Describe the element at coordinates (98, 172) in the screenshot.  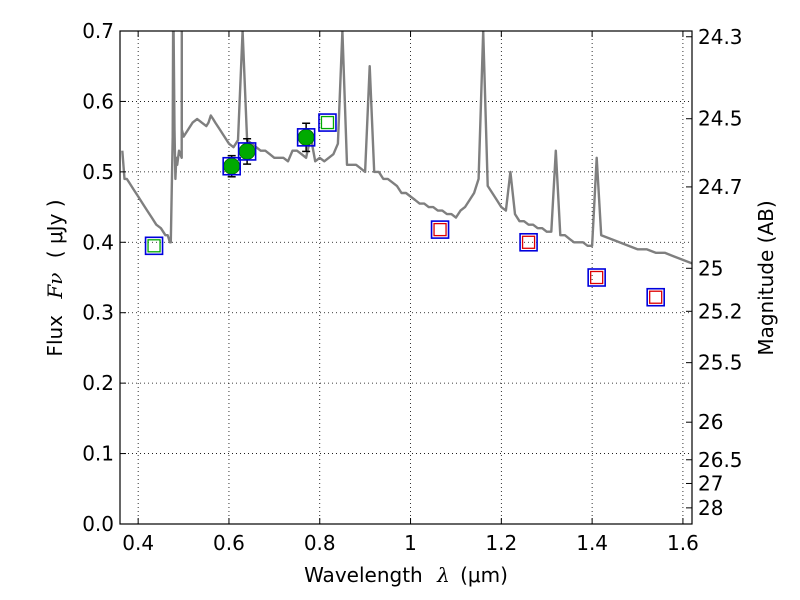
I see `y-tick-label: 0.5` at that location.